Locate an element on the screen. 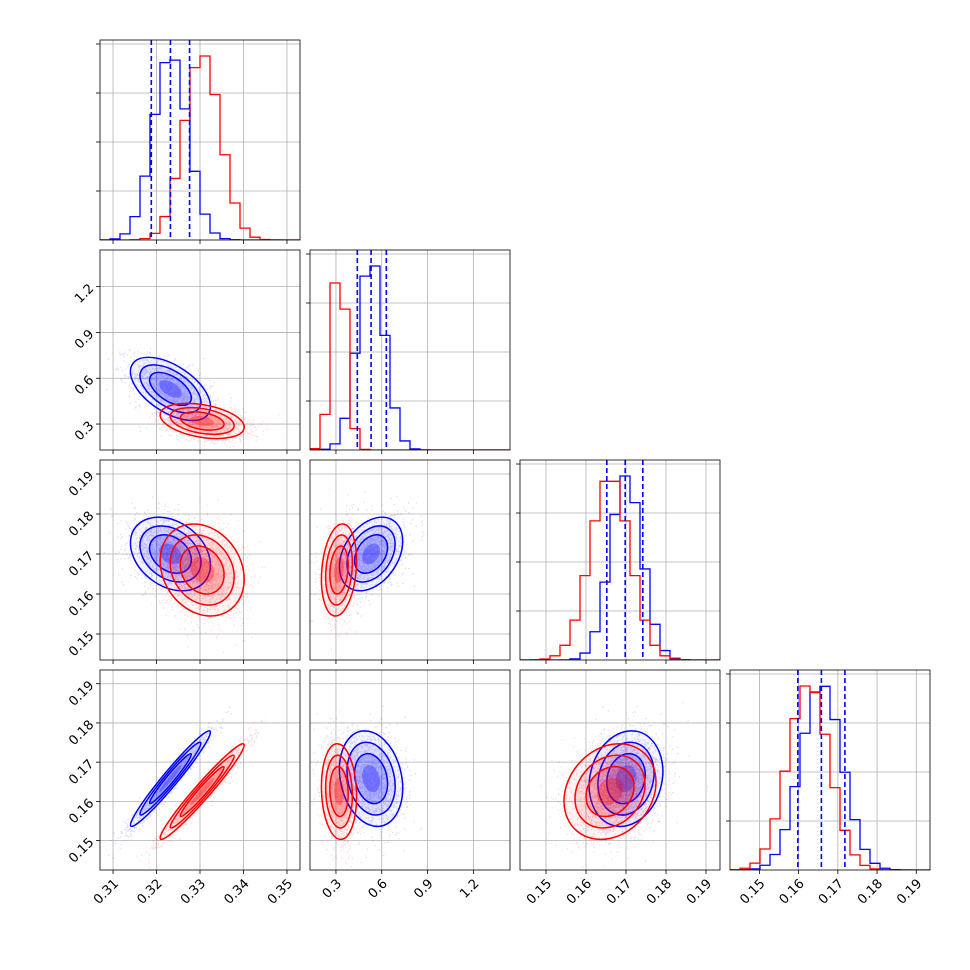 The width and height of the screenshot is (970, 970). x-tick-label: 0.32 is located at coordinates (149, 891).